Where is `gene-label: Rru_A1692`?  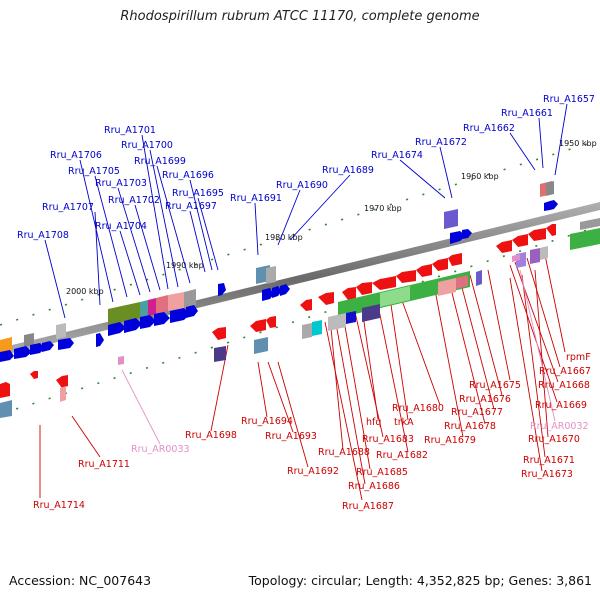 gene-label: Rru_A1692 is located at coordinates (313, 471).